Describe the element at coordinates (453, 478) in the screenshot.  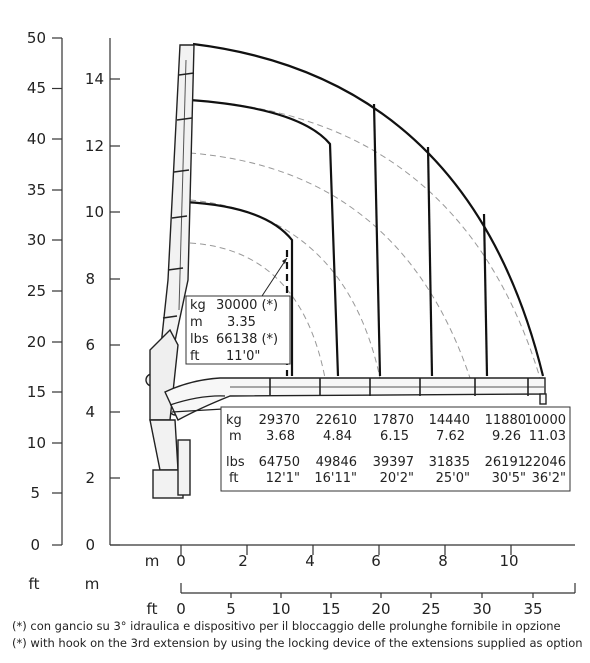
I see `table-ft-4: 25'0"` at that location.